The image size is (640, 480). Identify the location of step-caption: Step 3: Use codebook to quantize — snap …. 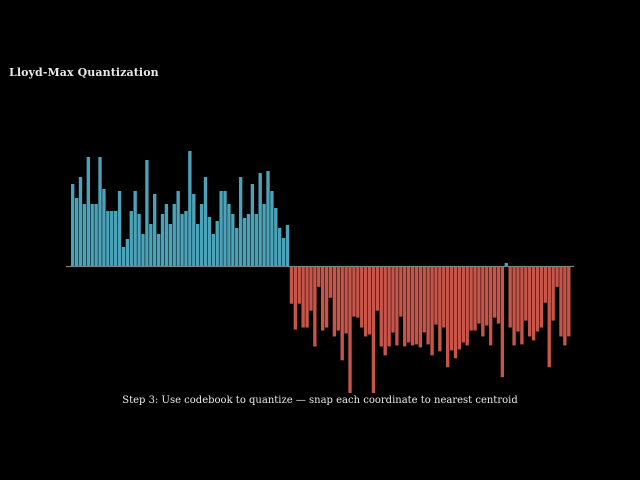
(320, 400).